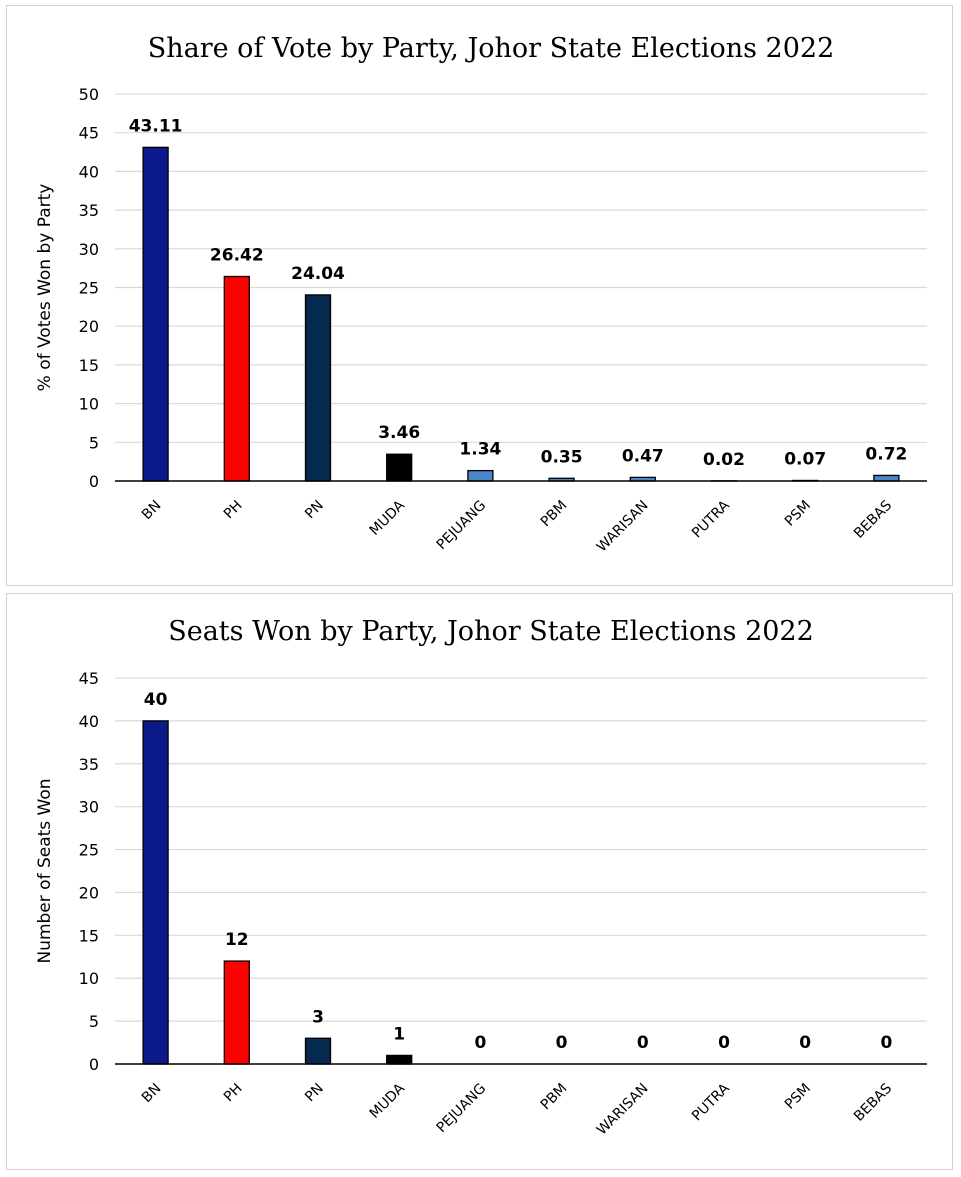  I want to click on data-label-pn: 3, so click(318, 1017).